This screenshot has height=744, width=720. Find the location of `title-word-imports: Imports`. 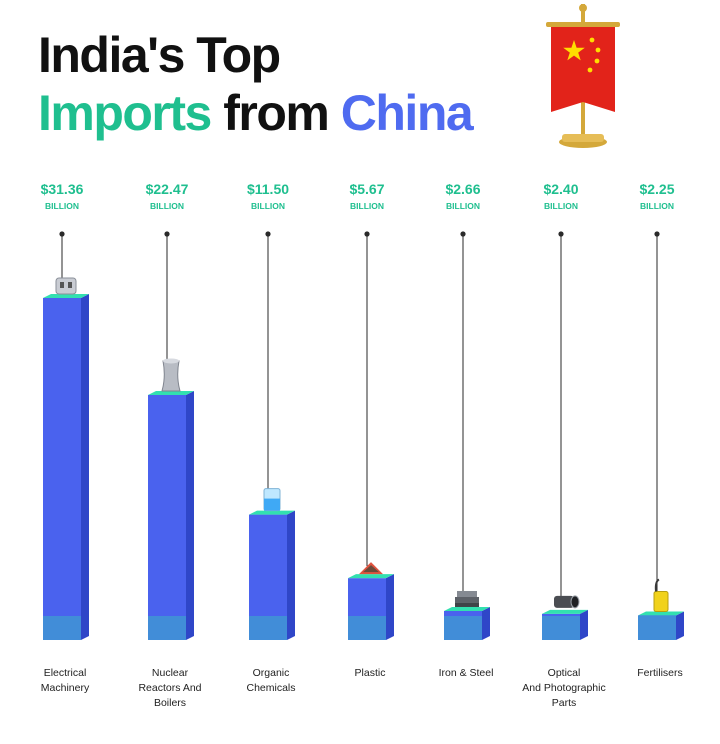

title-word-imports: Imports is located at coordinates (125, 113).